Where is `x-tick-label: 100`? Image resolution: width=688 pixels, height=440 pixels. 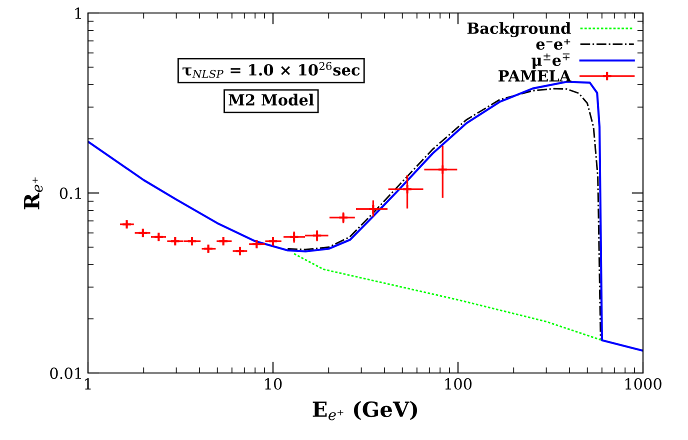
x-tick-label: 100 is located at coordinates (458, 384).